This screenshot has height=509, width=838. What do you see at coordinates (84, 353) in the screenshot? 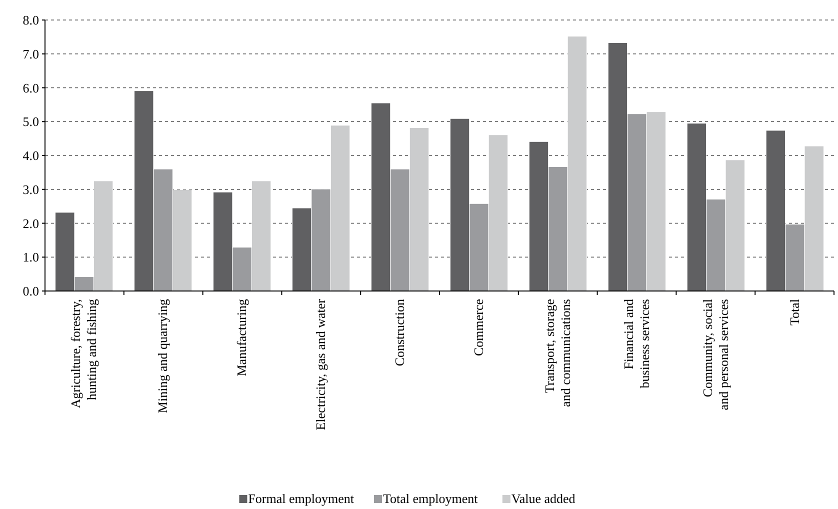
I see `x-tick-label: Agriculture, forestry, hunting and fishing` at bounding box center [84, 353].